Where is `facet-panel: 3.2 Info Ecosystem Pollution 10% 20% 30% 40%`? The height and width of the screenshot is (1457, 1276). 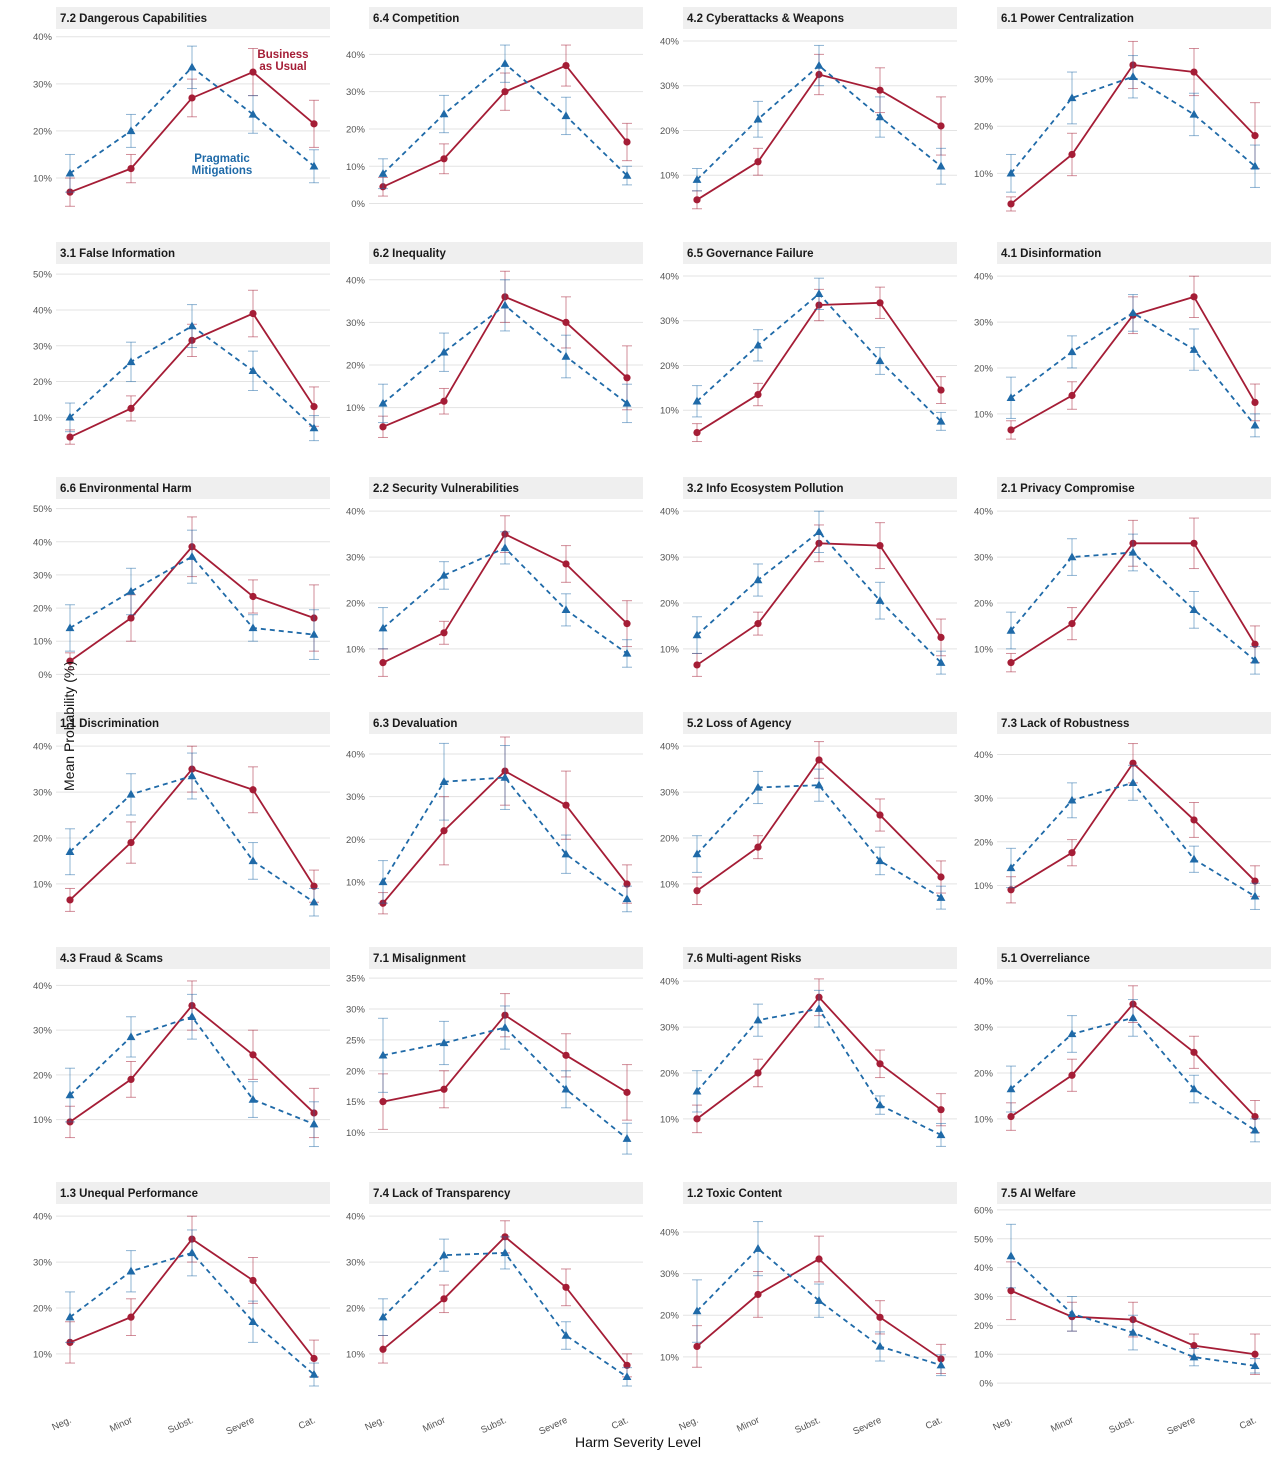
facet-panel: 3.2 Info Ecosystem Pollution 10% 20% 30% 40% is located at coordinates (808, 577).